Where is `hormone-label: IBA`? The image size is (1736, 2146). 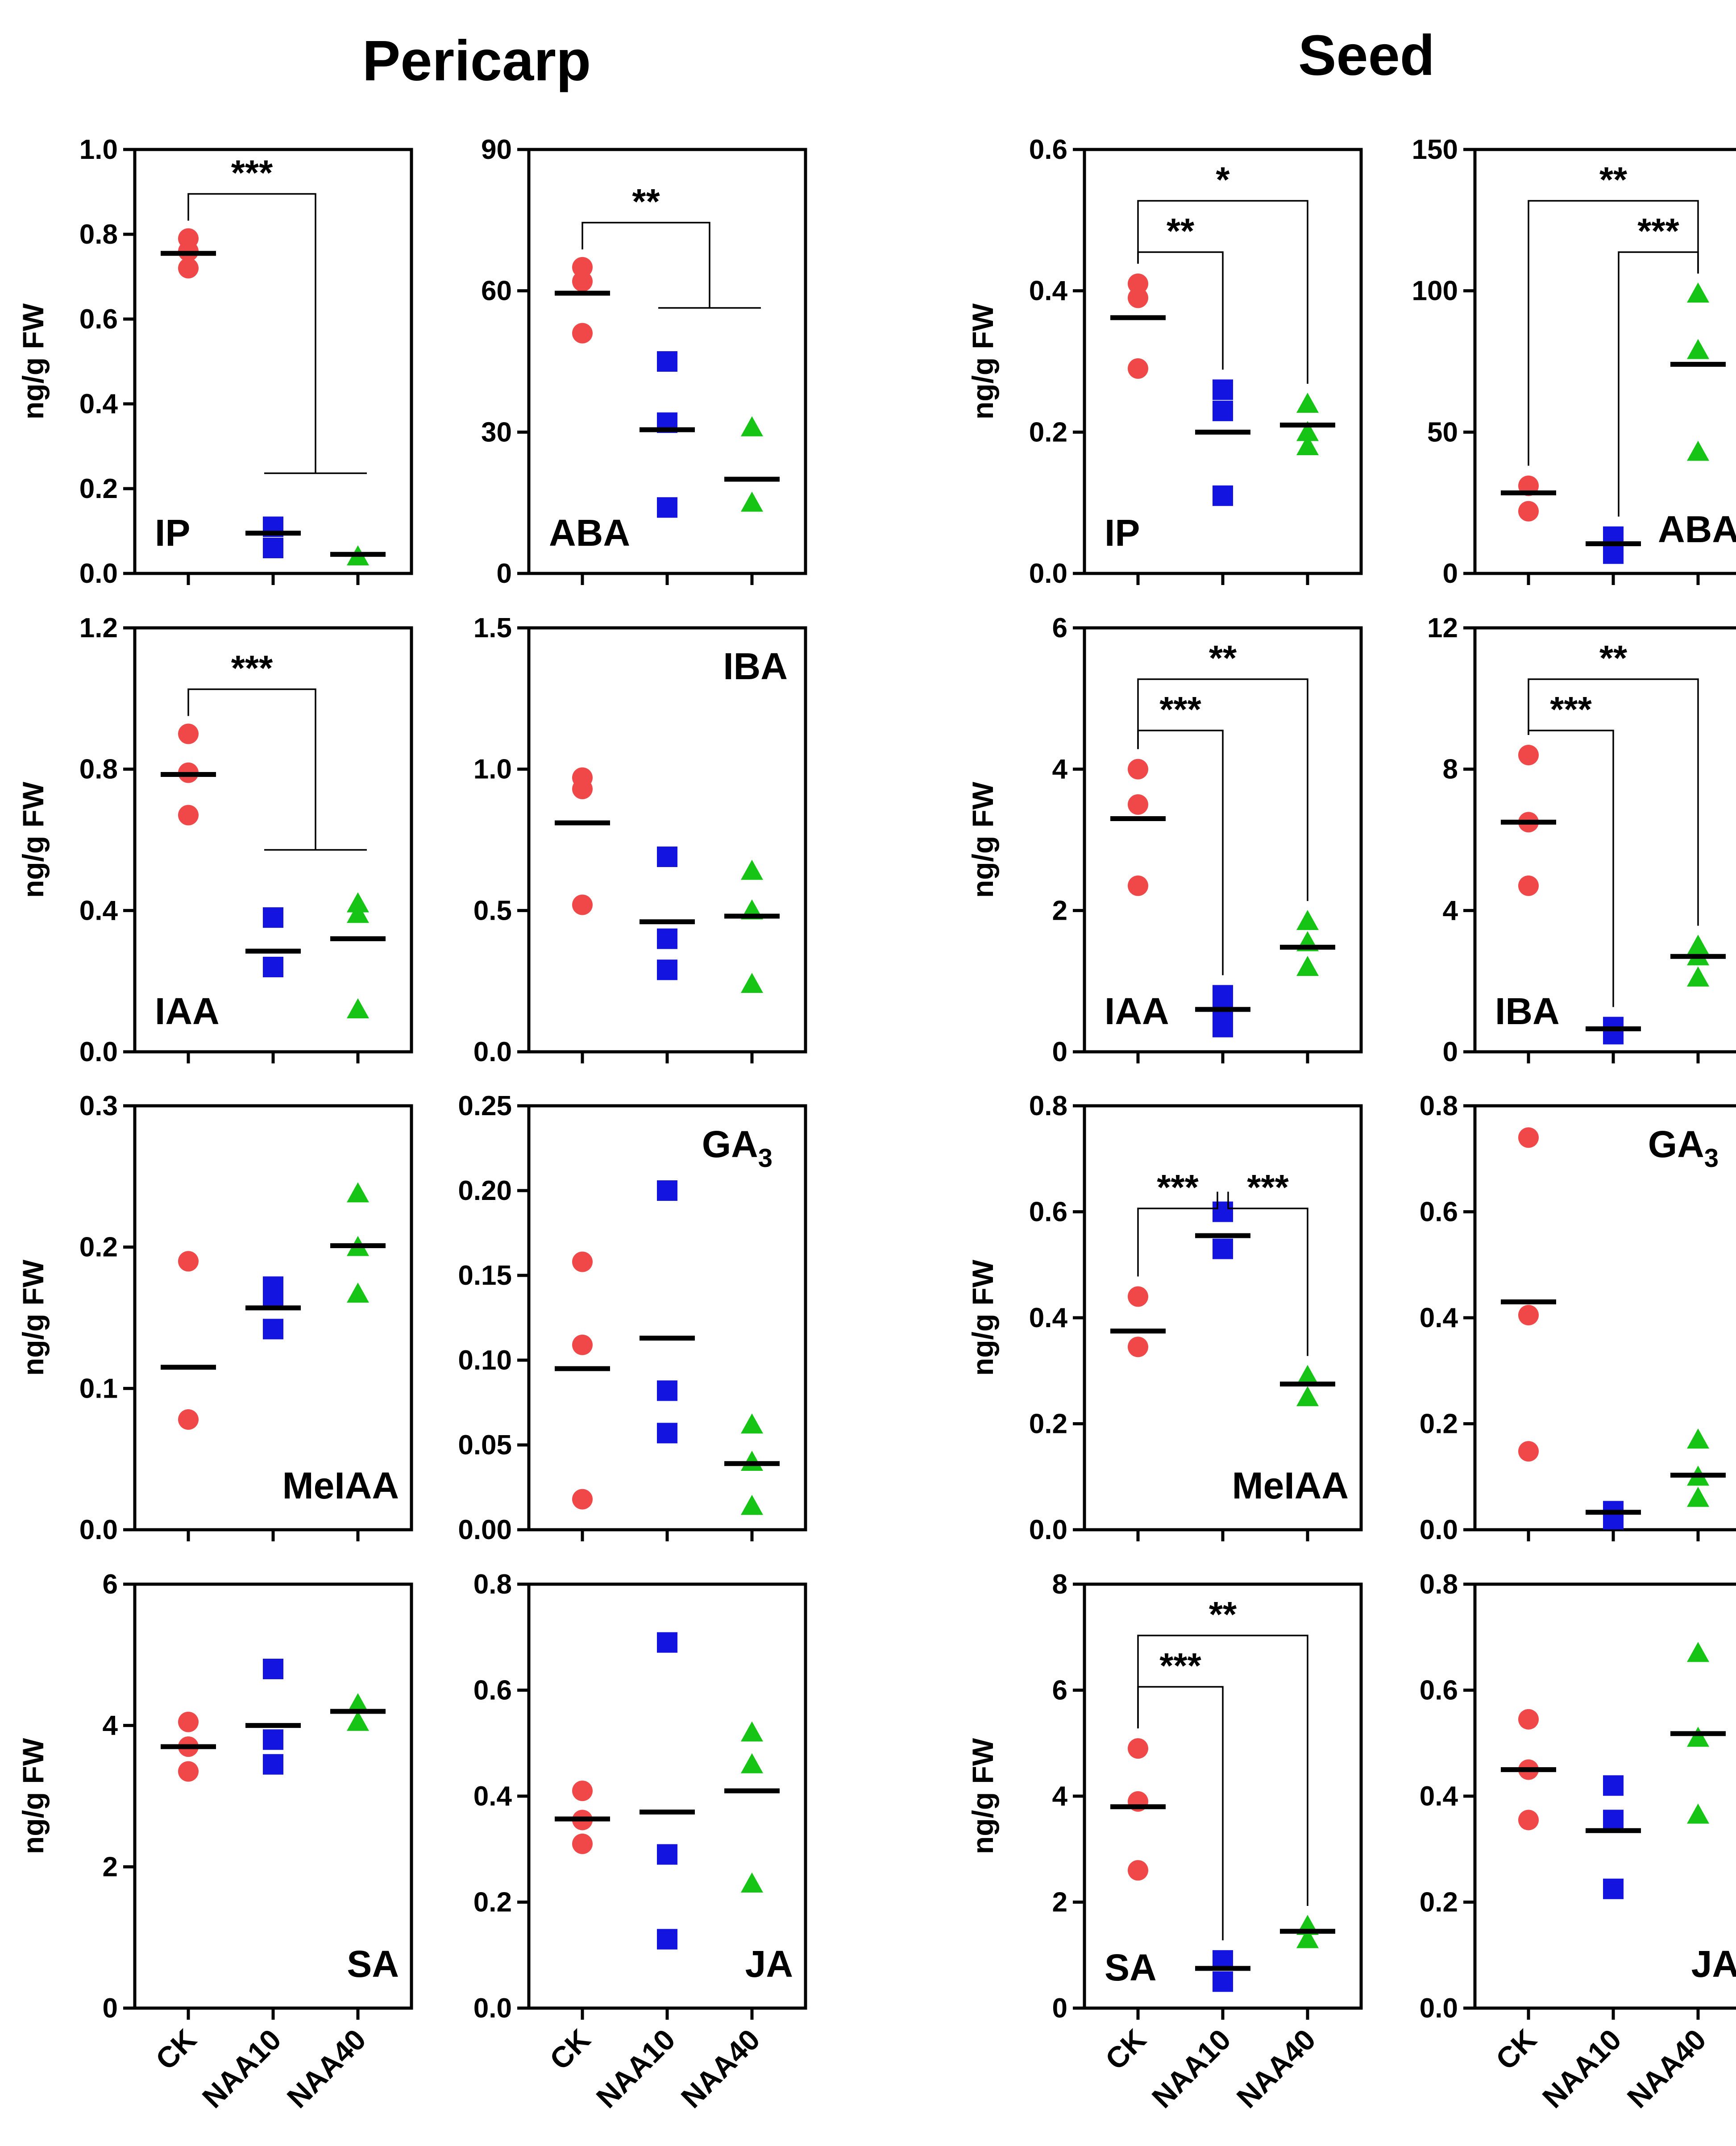
hormone-label: IBA is located at coordinates (1527, 1011).